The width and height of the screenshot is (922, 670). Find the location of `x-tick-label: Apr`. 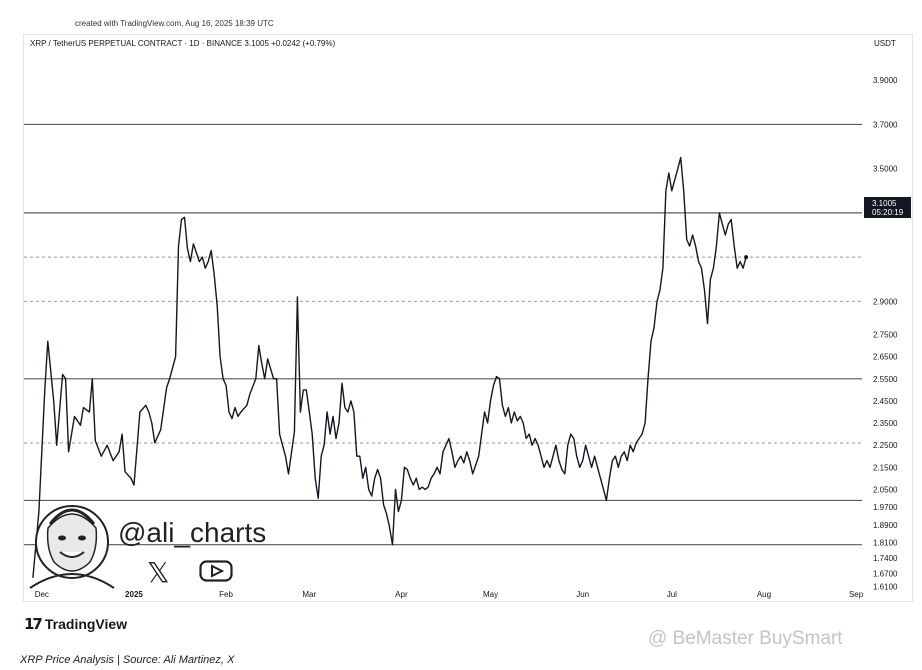

x-tick-label: Apr is located at coordinates (401, 594).